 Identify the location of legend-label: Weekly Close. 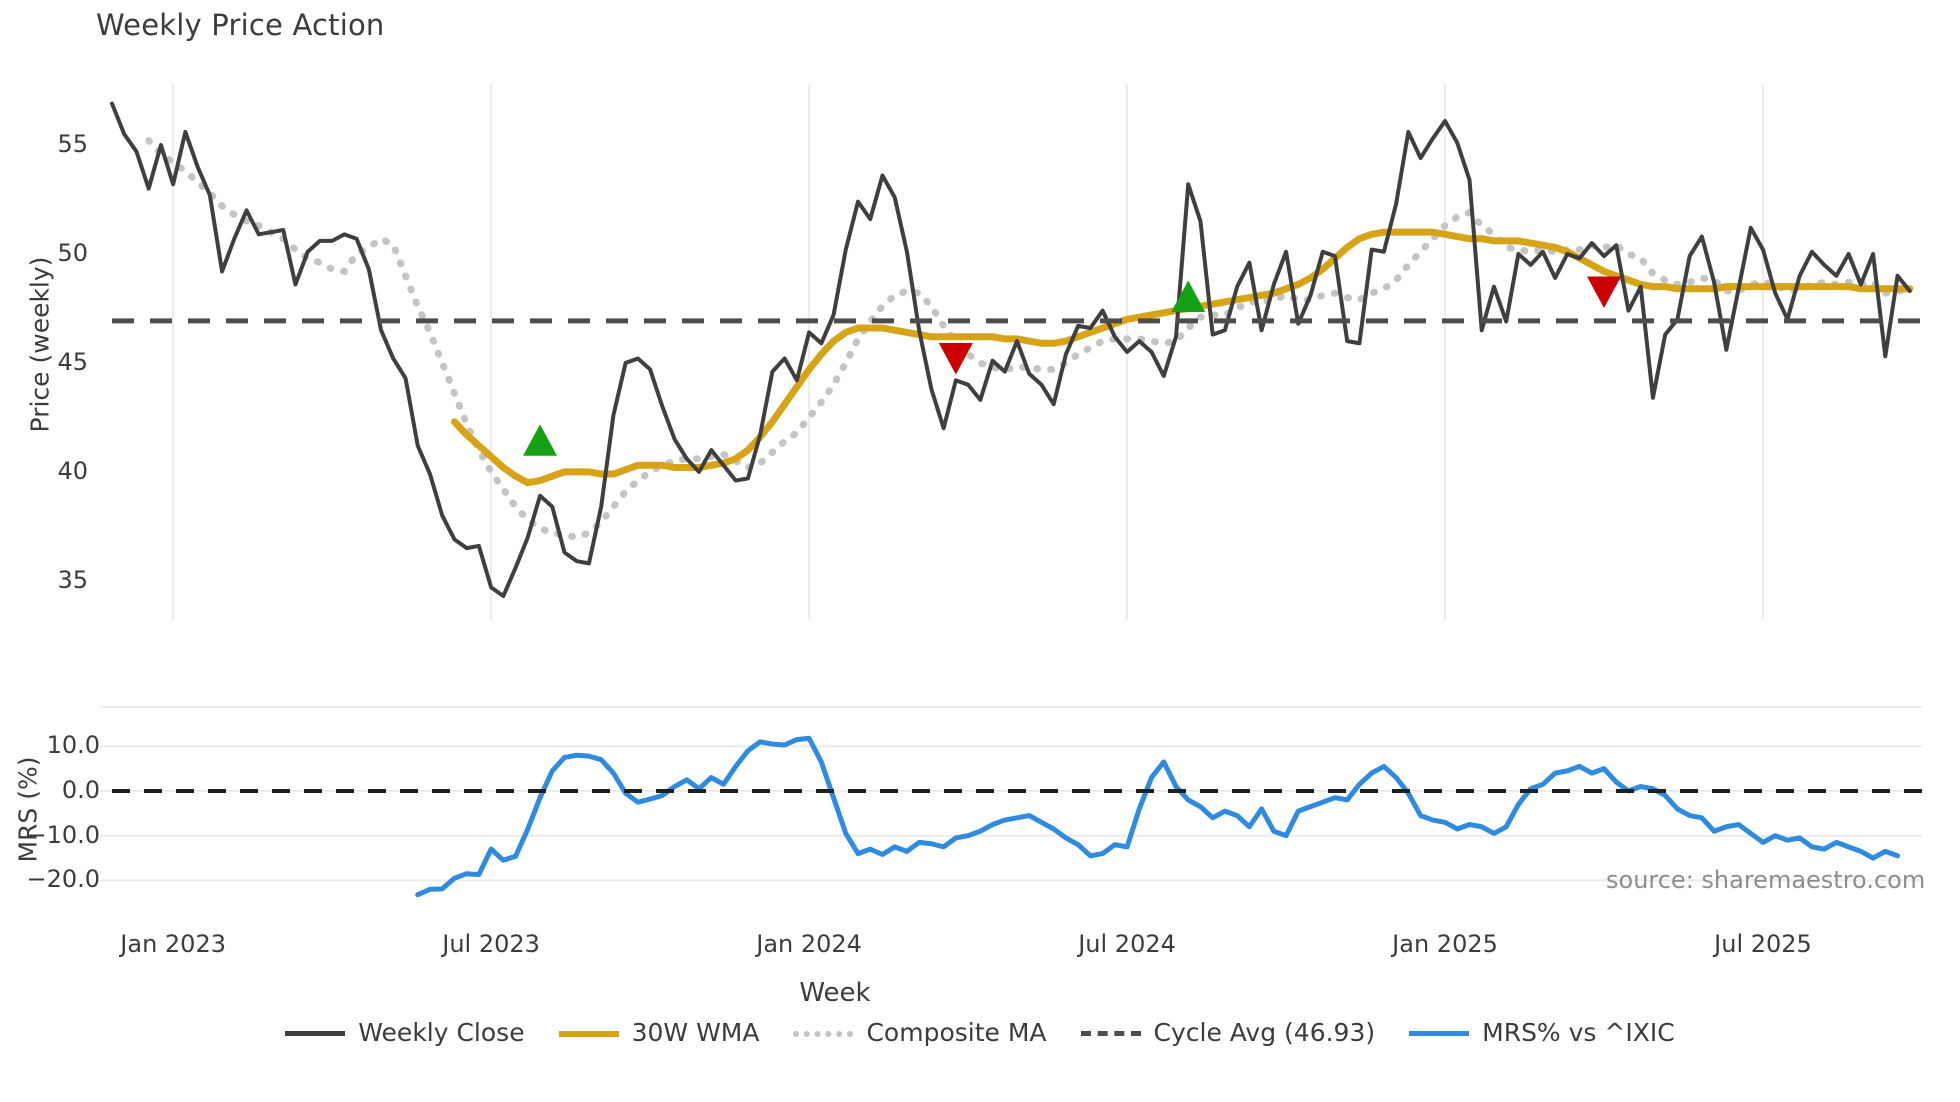
(441, 1032).